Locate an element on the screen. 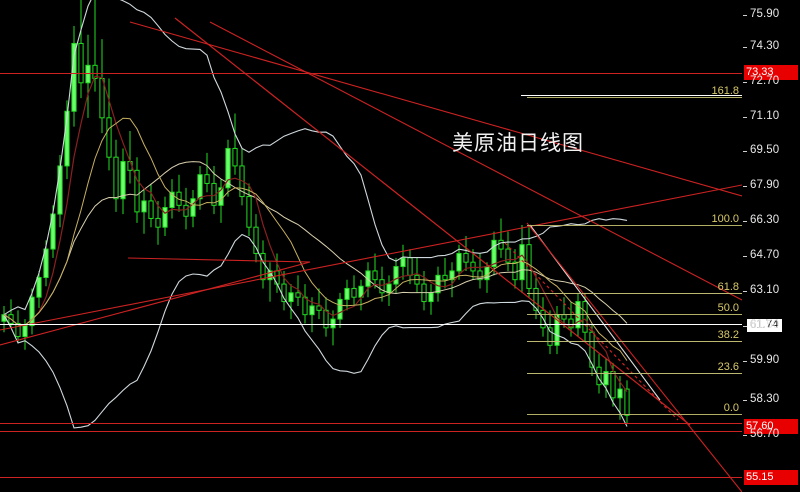 The width and height of the screenshot is (800, 492). axis-label: 64.70 is located at coordinates (765, 255).